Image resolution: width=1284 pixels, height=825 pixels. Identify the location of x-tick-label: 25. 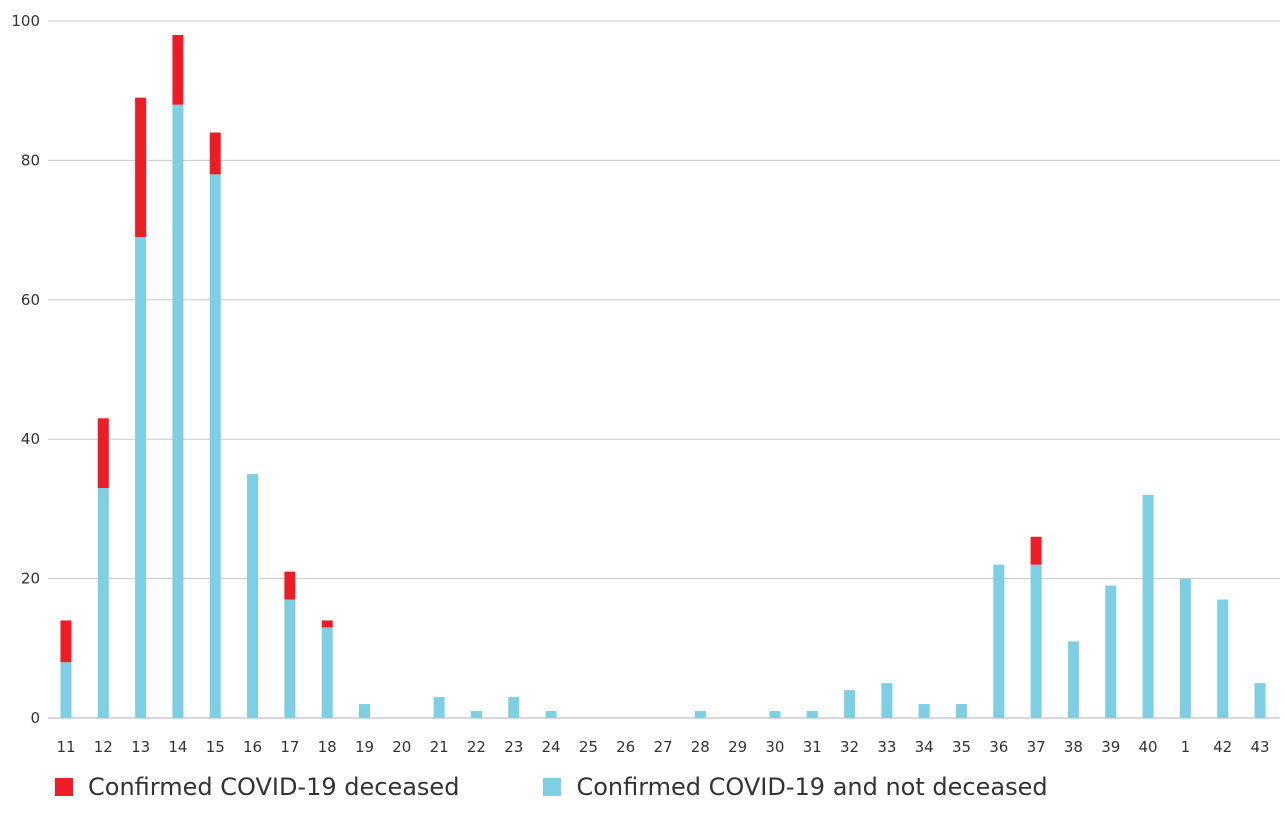
(588, 747).